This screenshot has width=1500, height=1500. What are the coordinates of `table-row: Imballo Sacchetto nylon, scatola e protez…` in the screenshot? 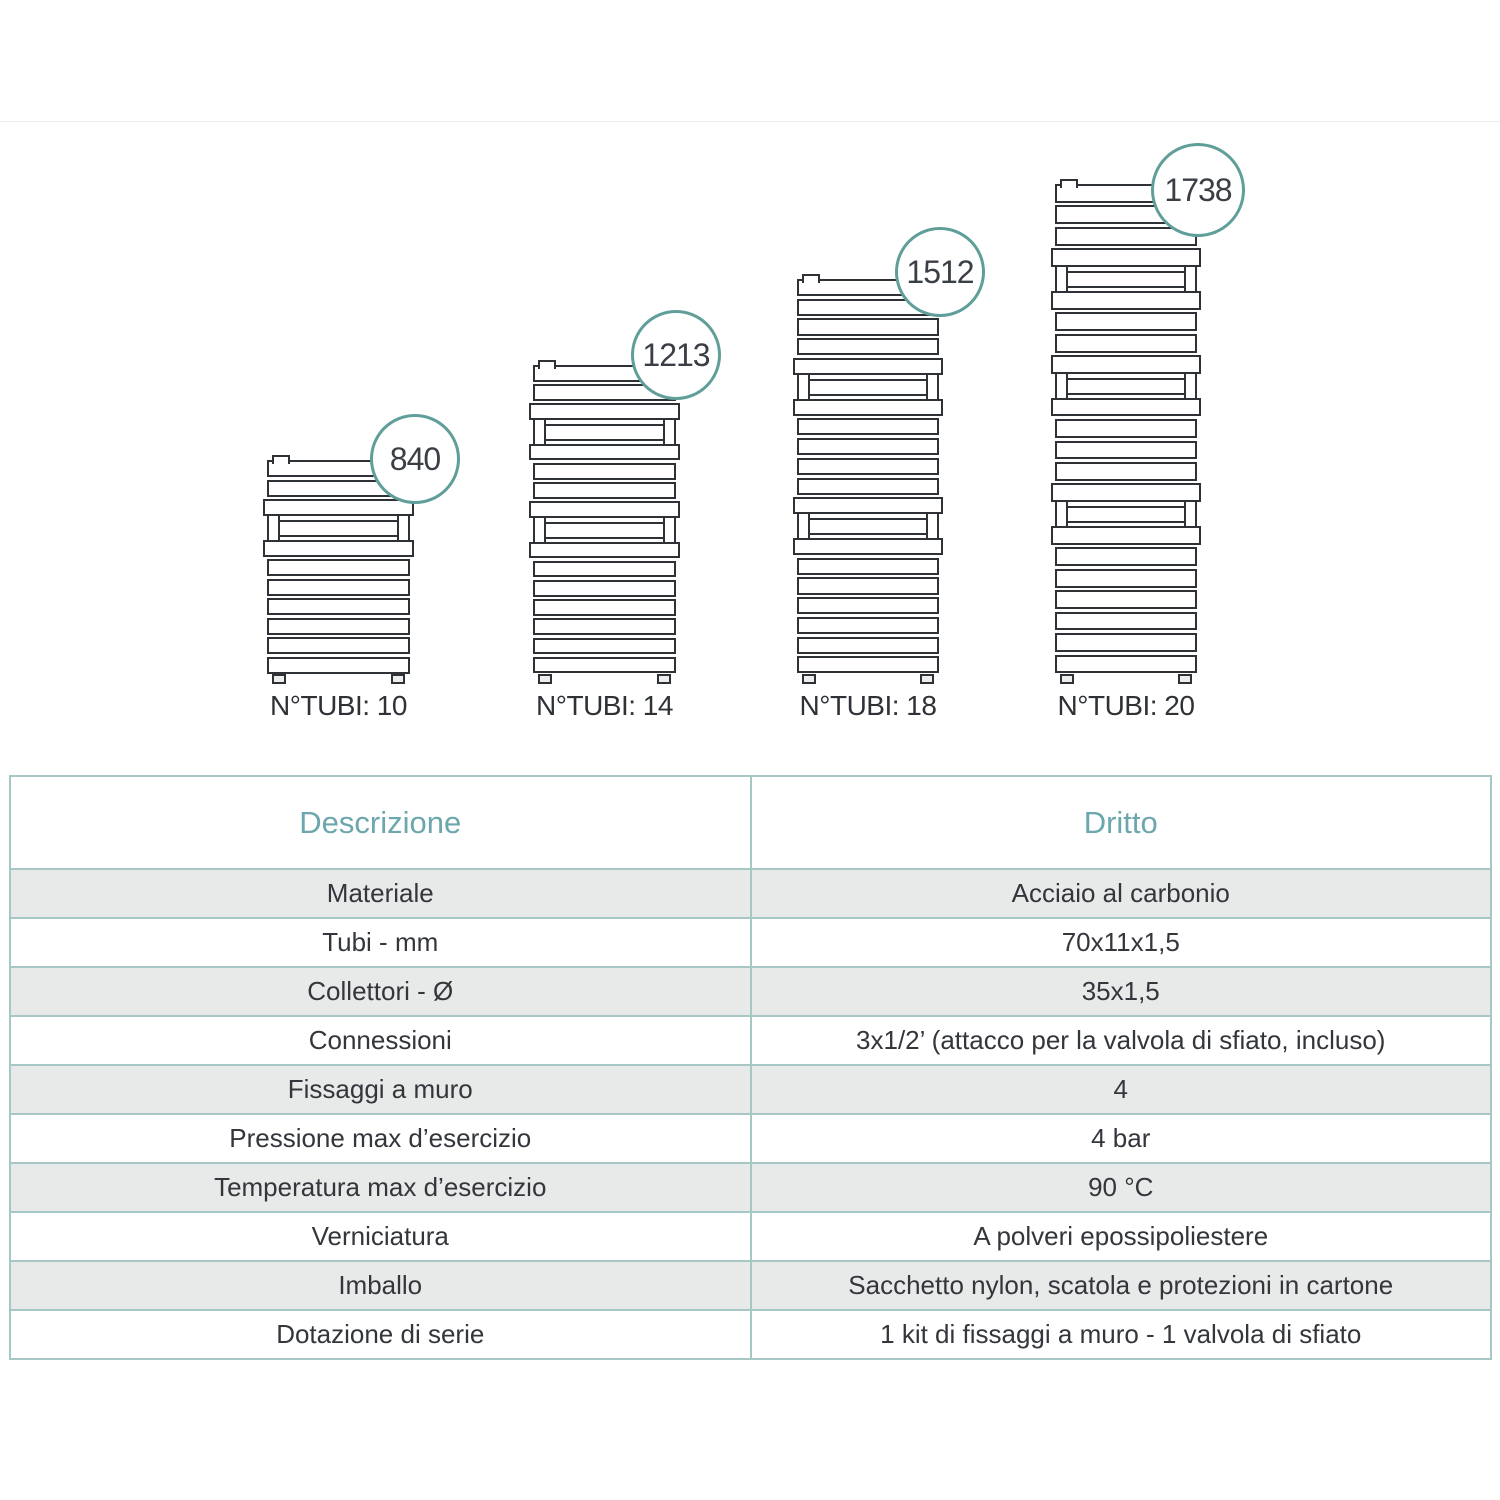 It's located at (750, 1285).